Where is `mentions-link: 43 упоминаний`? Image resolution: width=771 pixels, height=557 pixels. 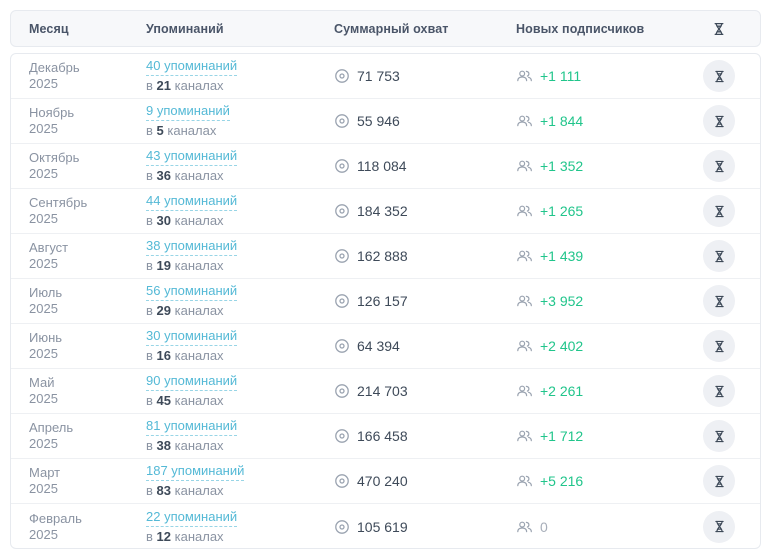
mentions-link: 43 упоминаний is located at coordinates (192, 157).